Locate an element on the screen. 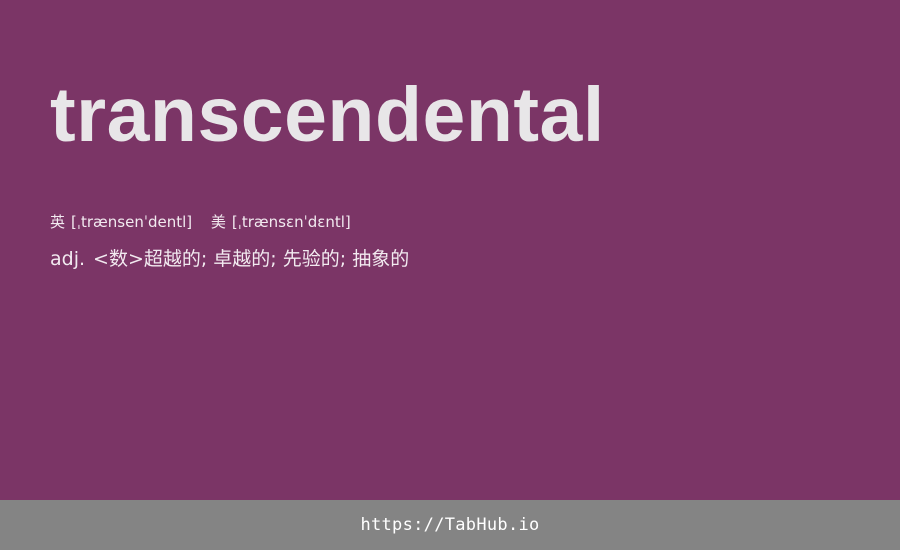  phonetic-uk-ipa: [ˌtrænsenˈdentl] is located at coordinates (132, 222).